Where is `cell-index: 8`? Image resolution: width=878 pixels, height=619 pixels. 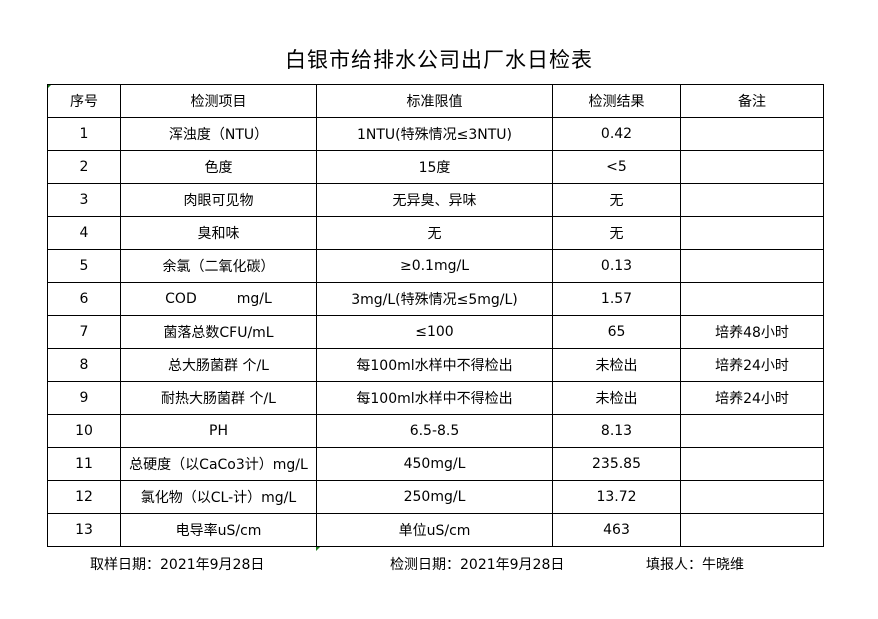
cell-index: 8 is located at coordinates (84, 365).